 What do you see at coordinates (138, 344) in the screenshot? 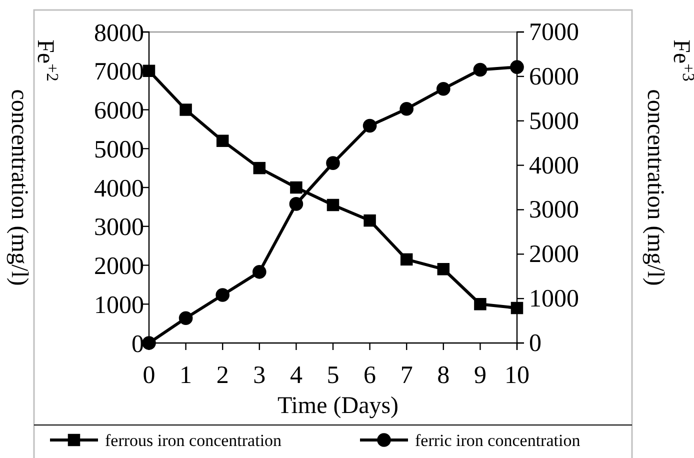
I see `y-tick-label: 0` at bounding box center [138, 344].